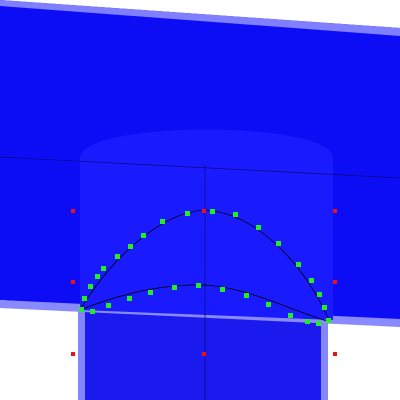 Image resolution: width=400 pixels, height=400 pixels. I want to click on guide-line, so click(200, 167).